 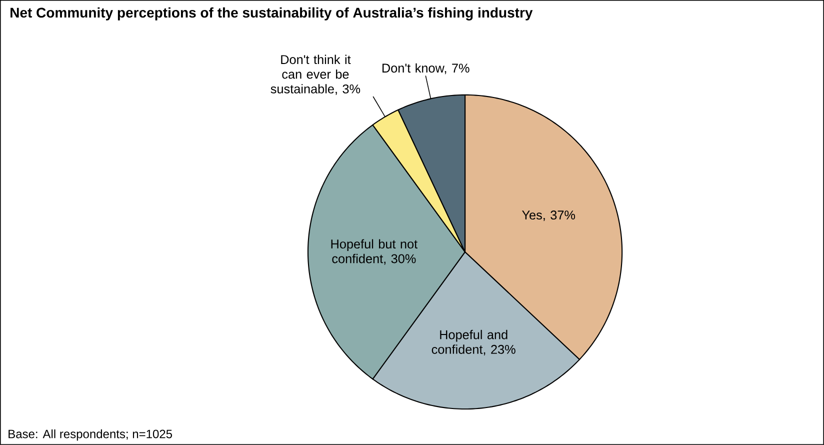 I want to click on slice-label: Don't think it can ever be sustainable, 3%, so click(x=315, y=74).